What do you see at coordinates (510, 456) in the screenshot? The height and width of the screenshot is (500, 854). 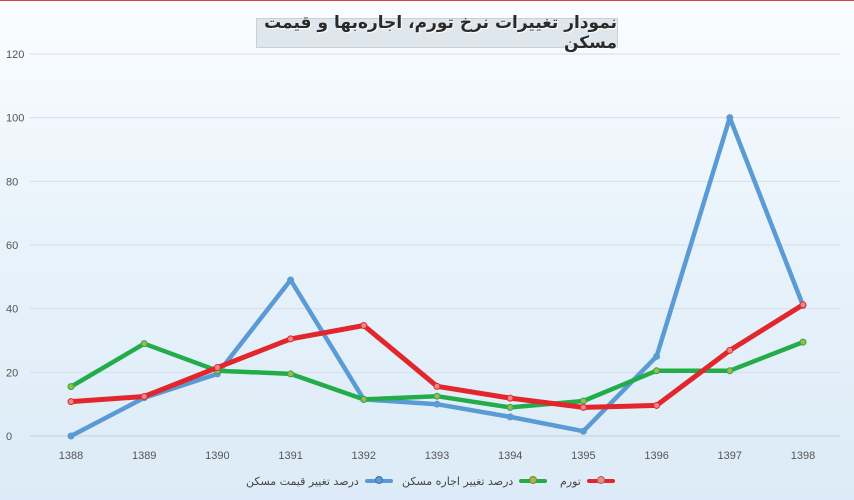 I see `x-tick-label: 1394` at bounding box center [510, 456].